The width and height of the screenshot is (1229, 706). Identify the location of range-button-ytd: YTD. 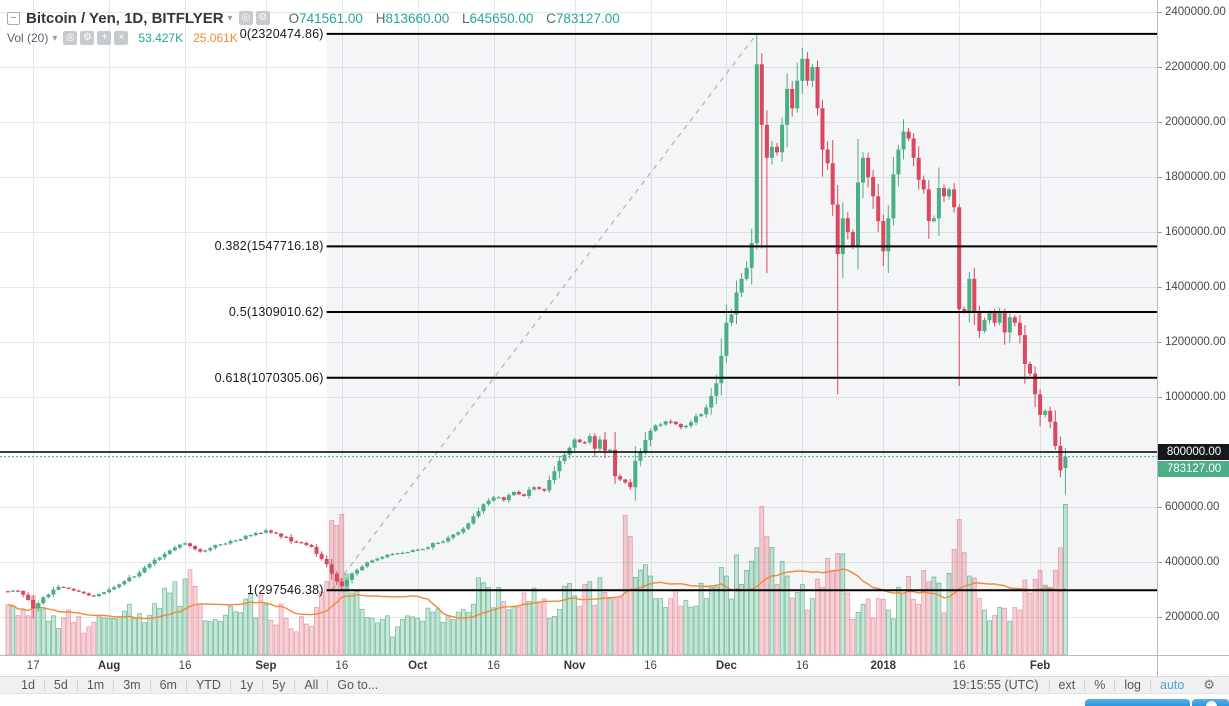
(208, 685).